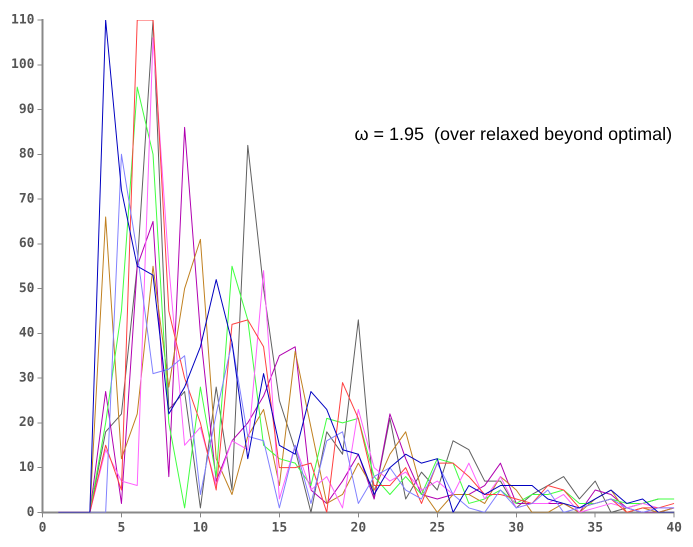 This screenshot has height=547, width=693. What do you see at coordinates (595, 528) in the screenshot?
I see `x-tick-label: 35` at bounding box center [595, 528].